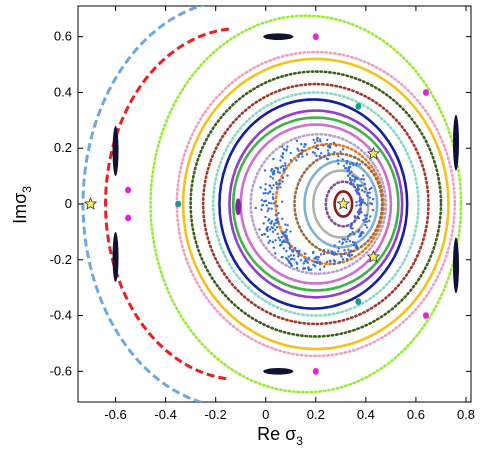 This screenshot has height=451, width=485. I want to click on x-tick-label: -0.4, so click(165, 414).